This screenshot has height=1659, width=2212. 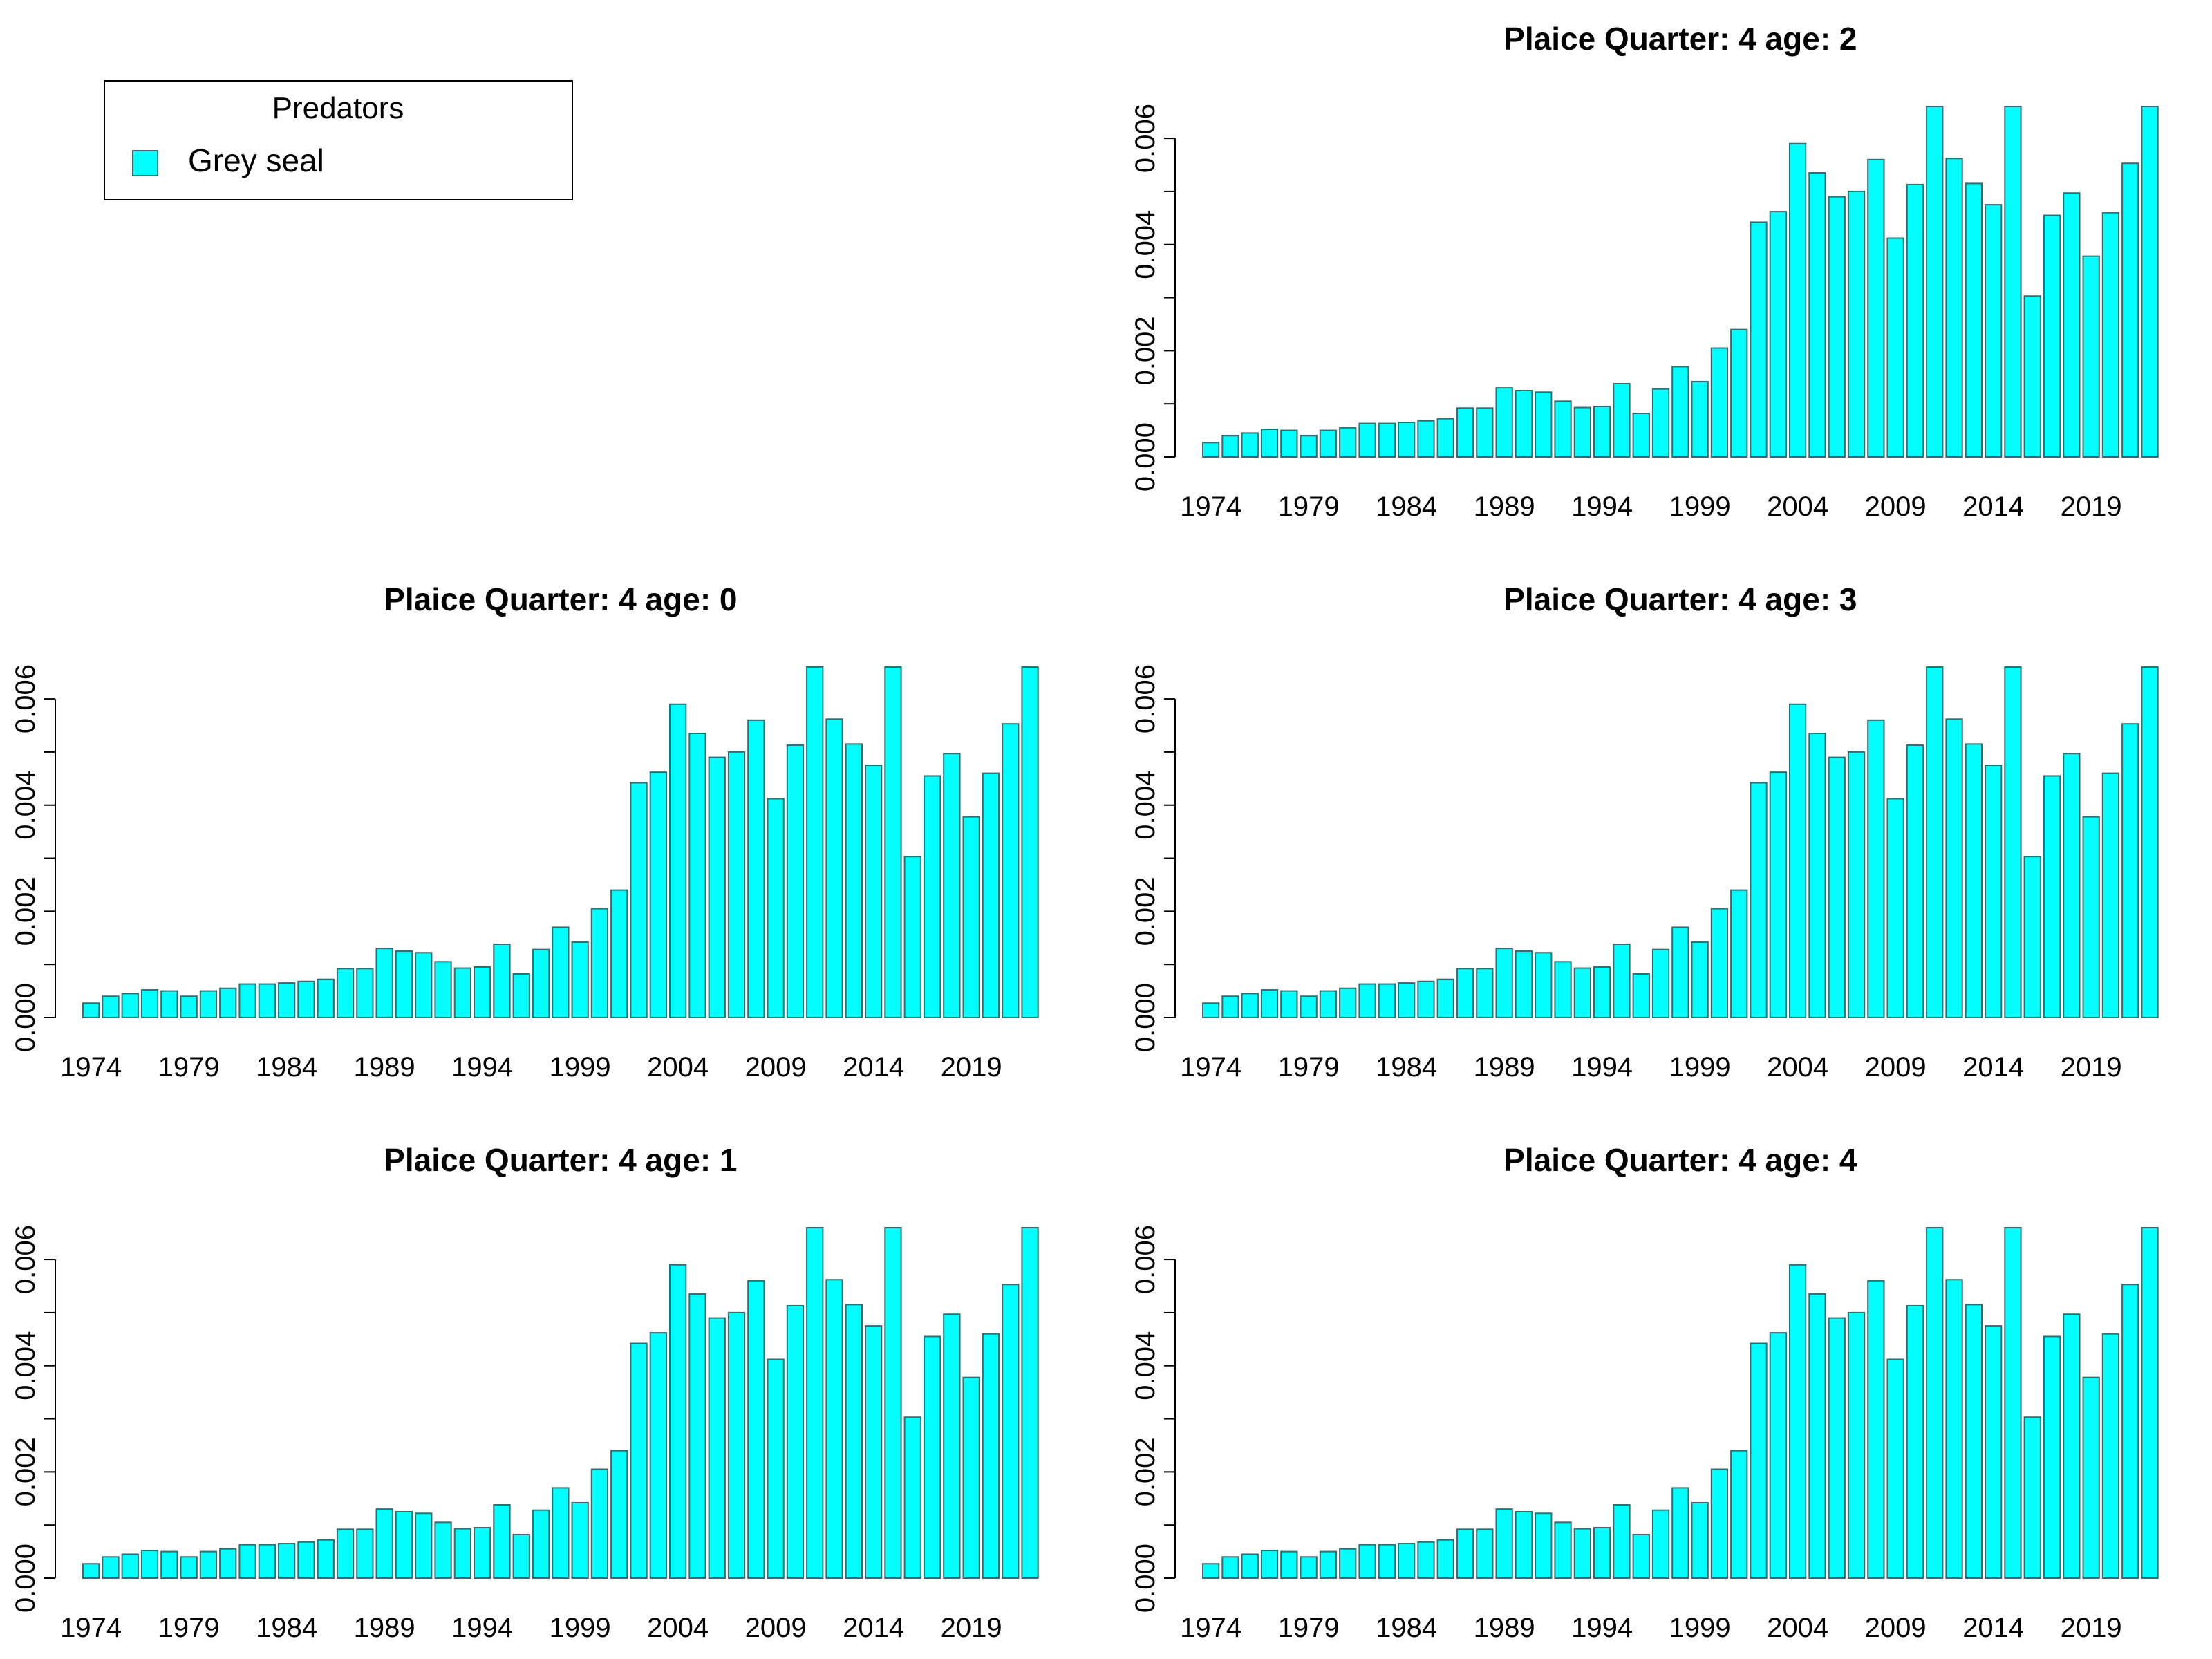 I want to click on x-tick-label: 2009, so click(x=776, y=1628).